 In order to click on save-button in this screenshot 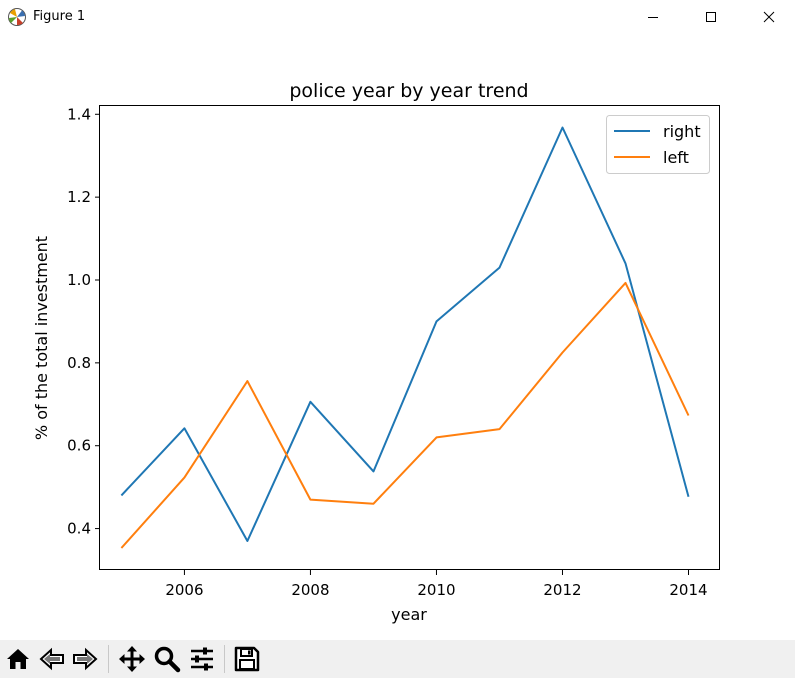, I will do `click(247, 659)`.